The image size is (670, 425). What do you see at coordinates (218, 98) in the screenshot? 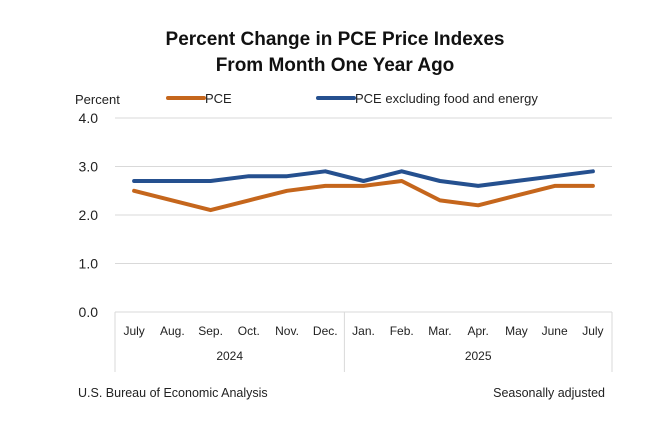
I see `legend-label: PCE` at bounding box center [218, 98].